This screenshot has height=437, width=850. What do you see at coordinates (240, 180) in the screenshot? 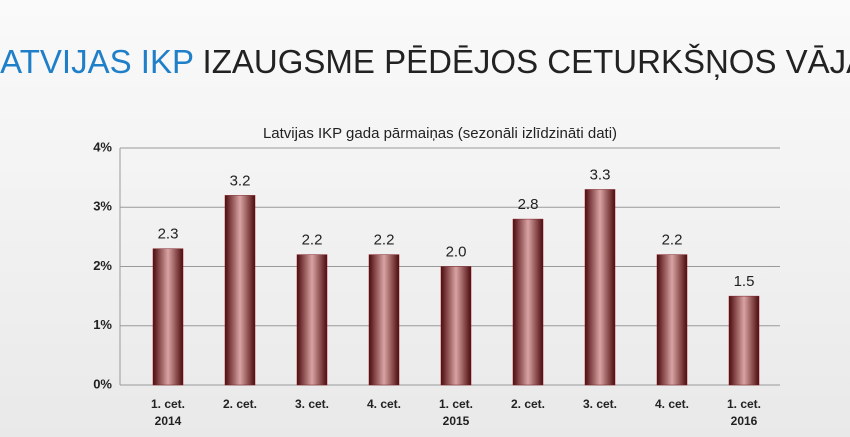
I see `data-label: 3.2` at bounding box center [240, 180].